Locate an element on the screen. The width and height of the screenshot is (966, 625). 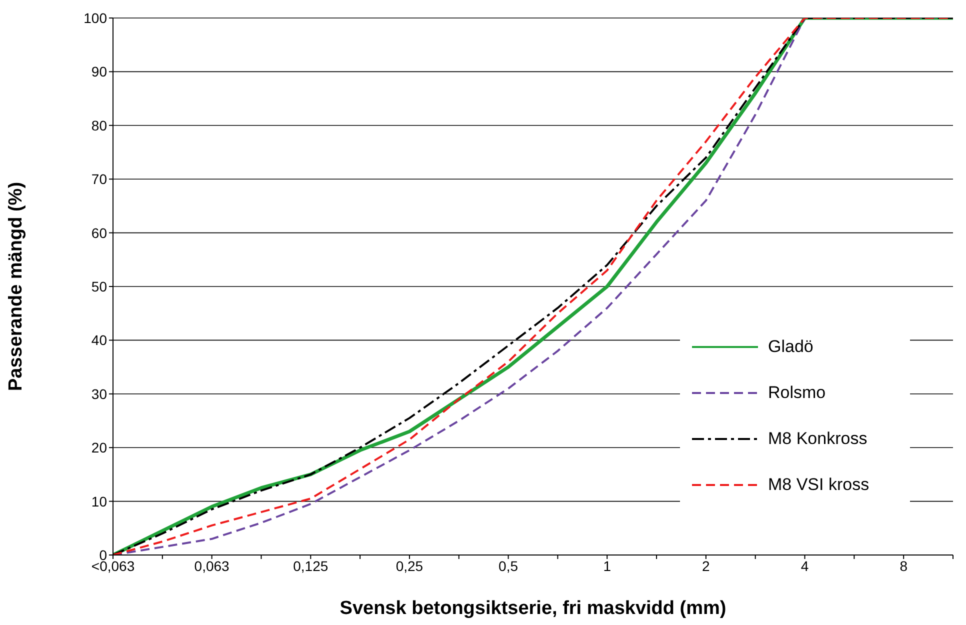
y-tick-label: 10 is located at coordinates (99, 501).